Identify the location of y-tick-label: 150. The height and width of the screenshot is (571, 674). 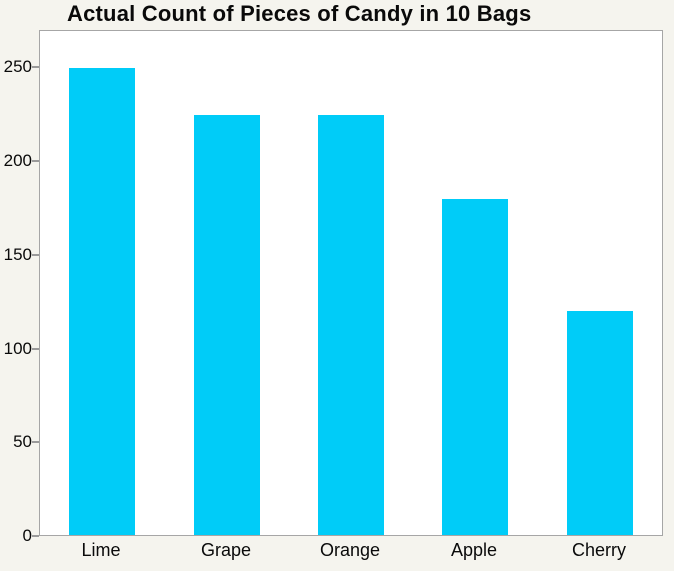
(17, 254).